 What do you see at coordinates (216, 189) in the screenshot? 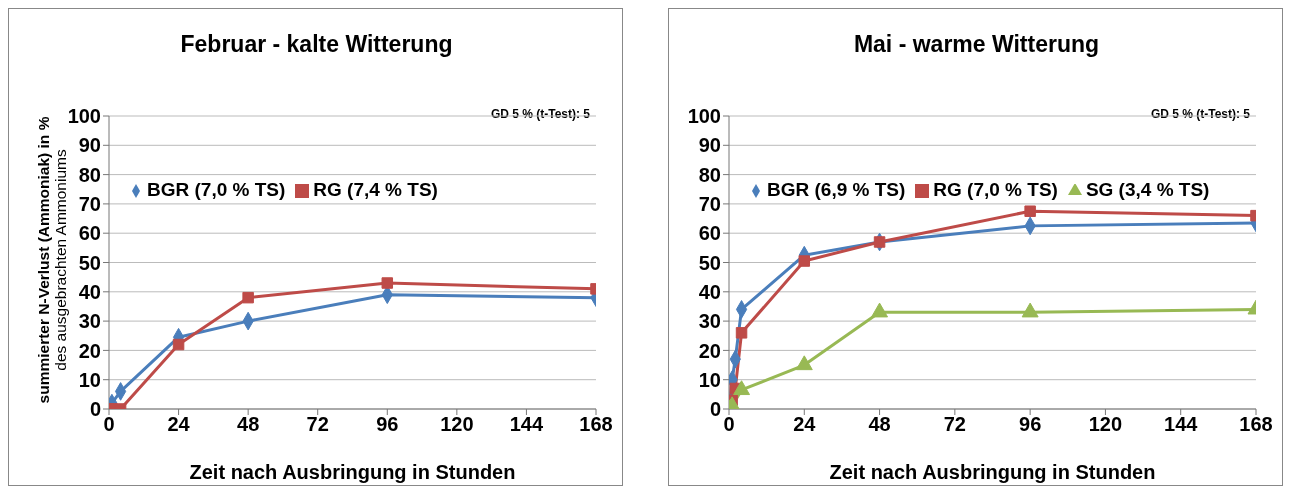
I see `legend-label: BGR (7,0 % TS)` at bounding box center [216, 189].